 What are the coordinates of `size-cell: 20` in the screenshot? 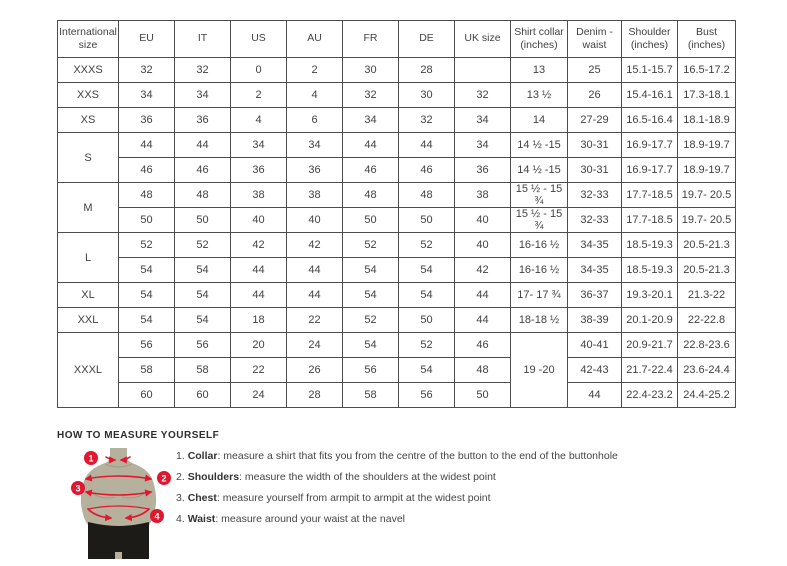 It's located at (258, 345).